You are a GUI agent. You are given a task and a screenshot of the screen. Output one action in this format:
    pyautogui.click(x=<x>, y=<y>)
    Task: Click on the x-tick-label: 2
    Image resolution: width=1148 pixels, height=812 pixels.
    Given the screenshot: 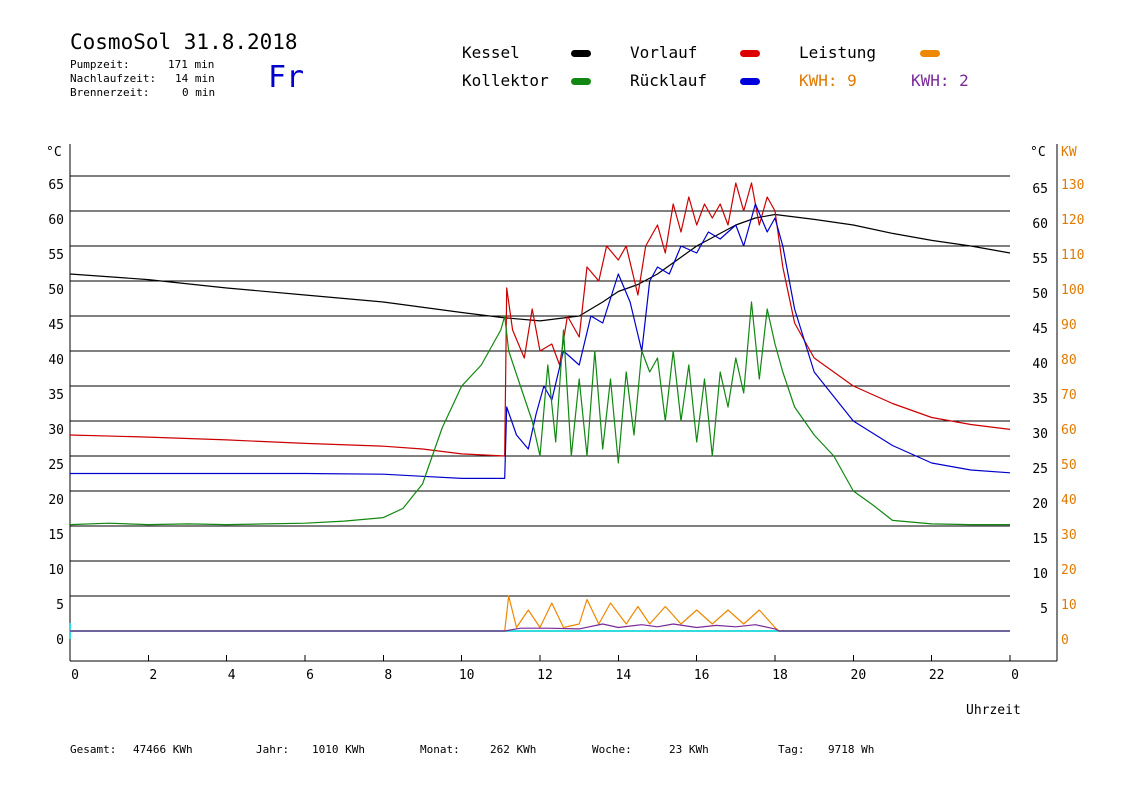 What is the action you would take?
    pyautogui.click(x=153, y=675)
    